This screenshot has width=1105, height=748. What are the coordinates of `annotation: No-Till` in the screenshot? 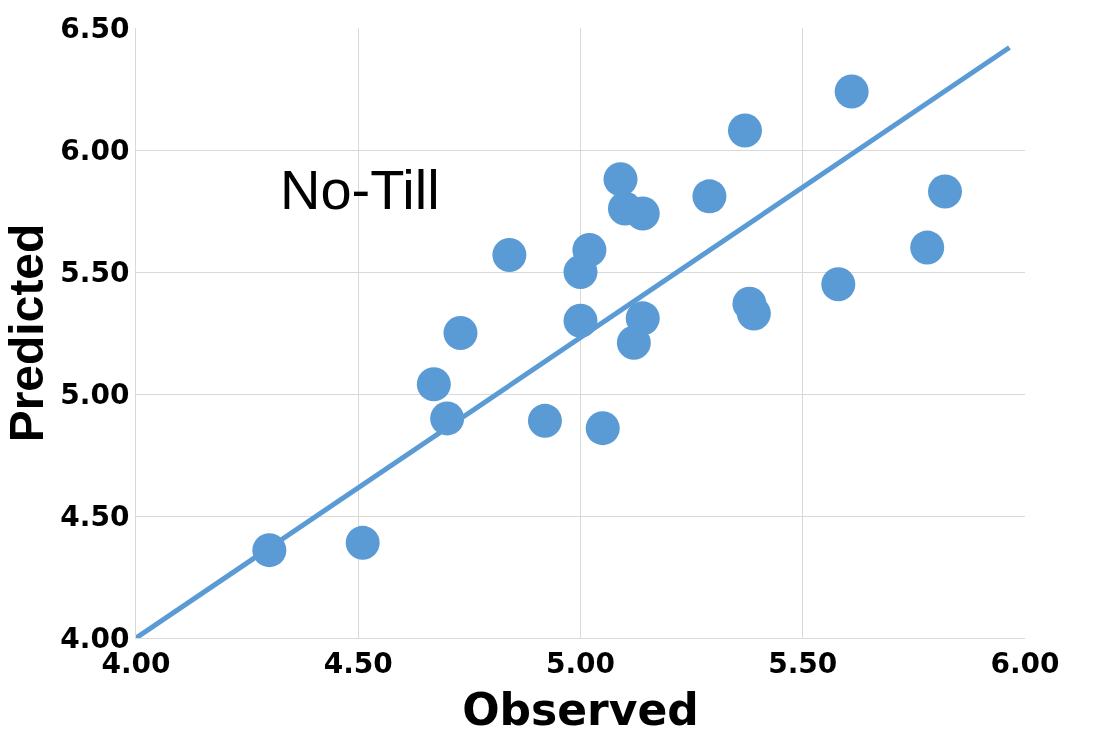 It's located at (360, 189).